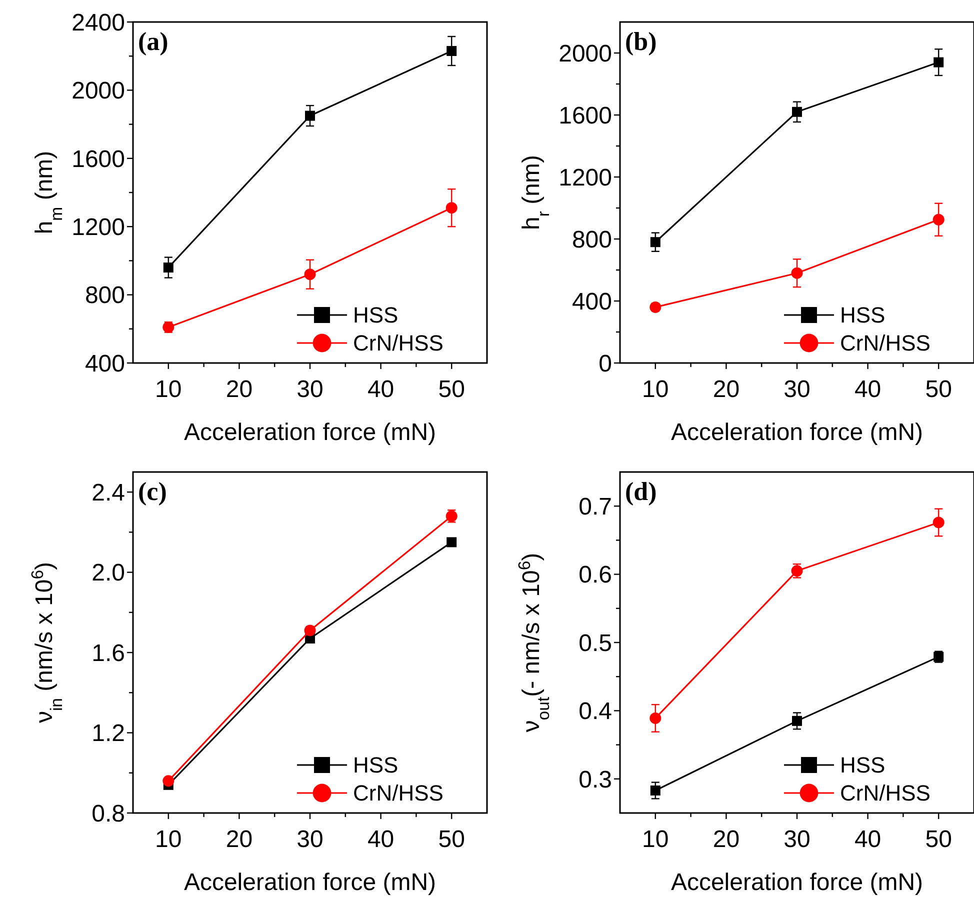  Describe the element at coordinates (108, 734) in the screenshot. I see `y-tick-label: 1.2` at that location.